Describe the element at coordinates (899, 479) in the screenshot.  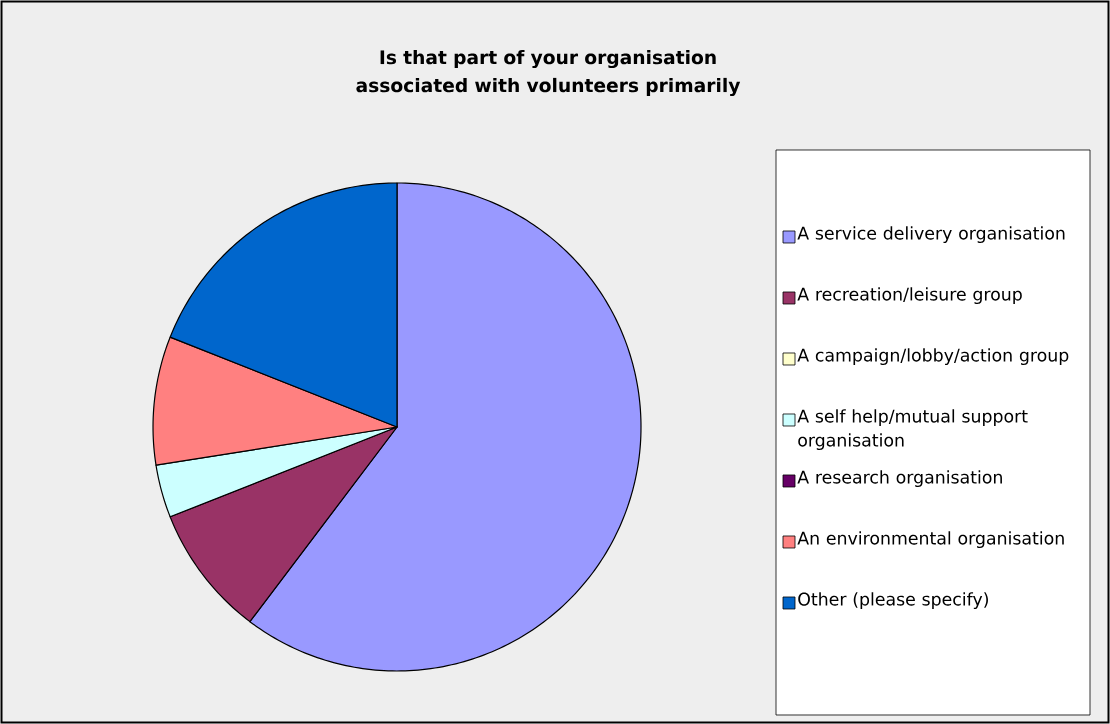
I see `legend-label: A research organisation` at that location.